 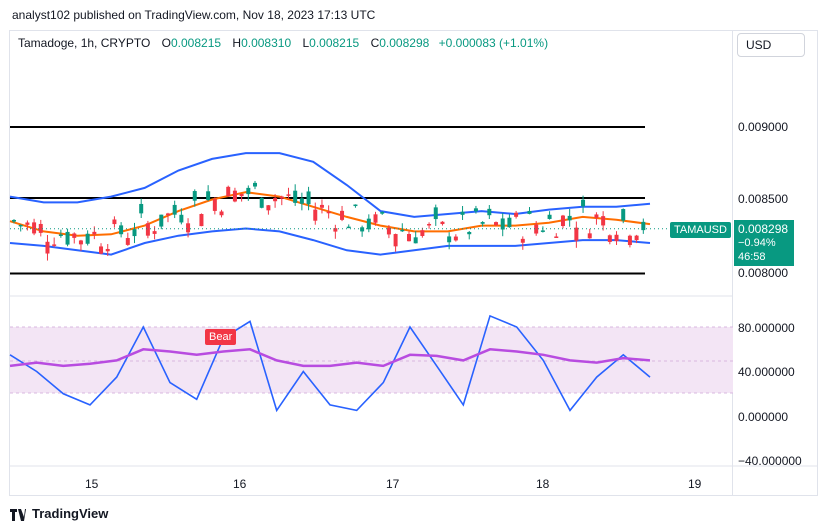 I want to click on rsi-d-line, so click(x=330, y=358).